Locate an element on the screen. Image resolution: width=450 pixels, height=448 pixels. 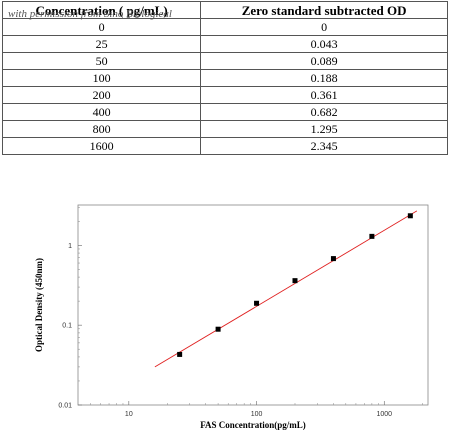
y-tick-label: 0.01 is located at coordinates (65, 406).